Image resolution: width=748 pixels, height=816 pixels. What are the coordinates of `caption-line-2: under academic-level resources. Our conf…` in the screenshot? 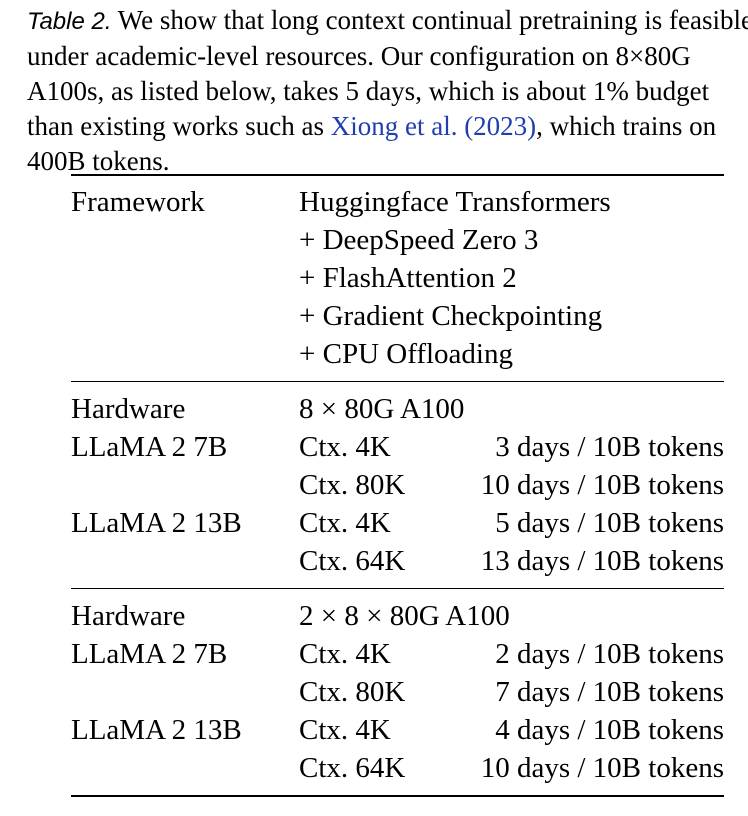 It's located at (359, 56).